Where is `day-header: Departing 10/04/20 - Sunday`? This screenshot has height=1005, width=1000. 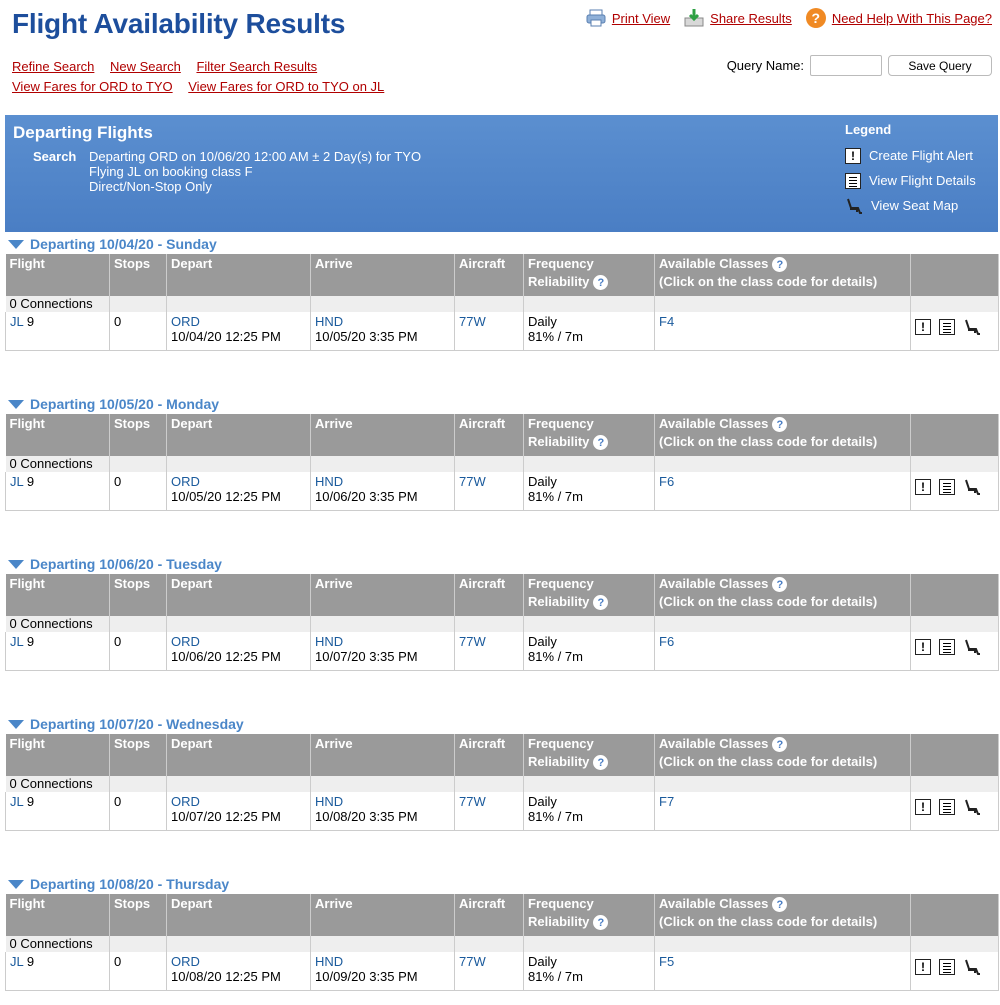
day-header: Departing 10/04/20 - Sunday is located at coordinates (501, 244).